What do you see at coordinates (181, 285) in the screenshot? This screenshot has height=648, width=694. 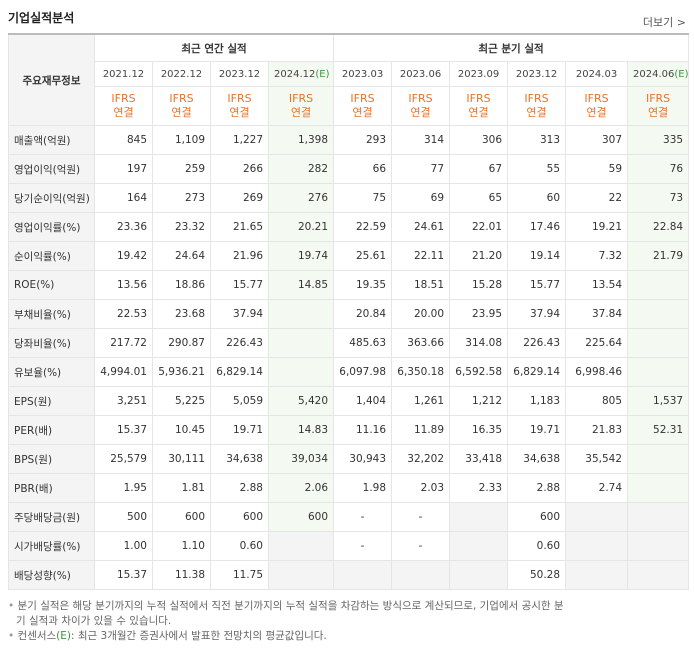 I see `value-cell: 18.86` at bounding box center [181, 285].